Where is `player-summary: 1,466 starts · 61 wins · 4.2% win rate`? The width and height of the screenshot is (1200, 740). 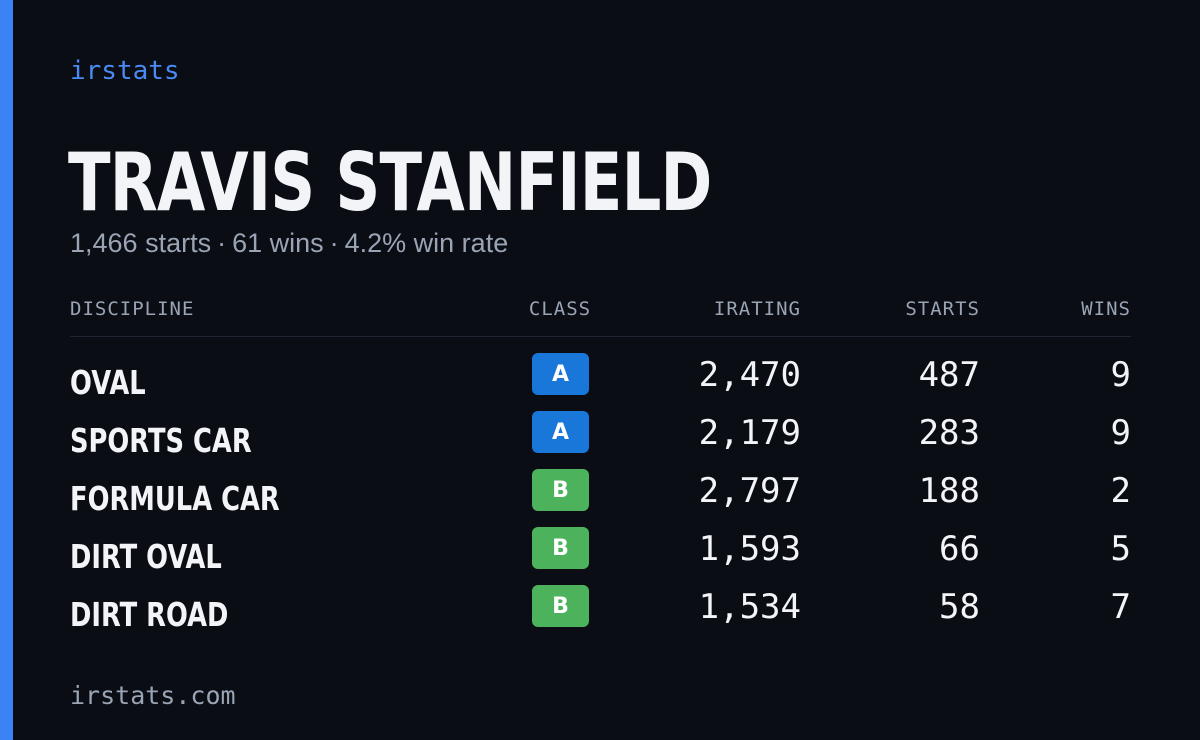
player-summary: 1,466 starts · 61 wins · 4.2% win rate is located at coordinates (289, 243).